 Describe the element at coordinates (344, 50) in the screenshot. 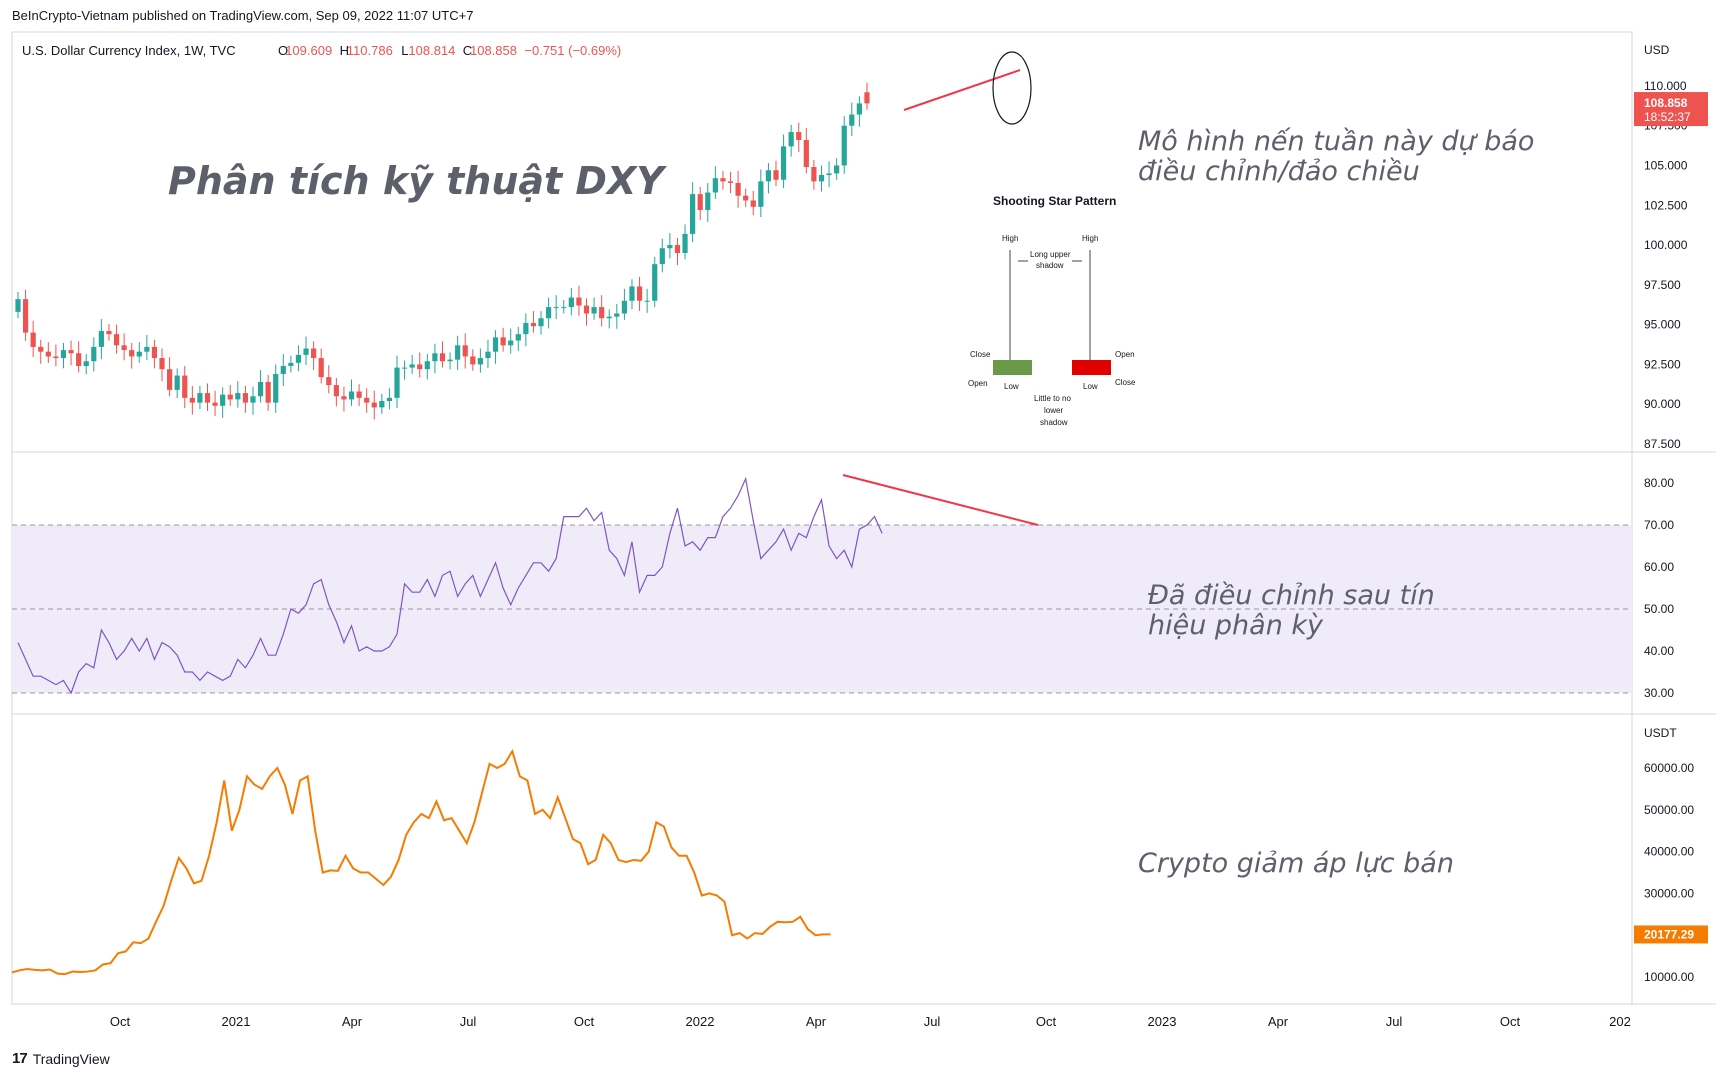

I see `legend-h-label: H` at that location.